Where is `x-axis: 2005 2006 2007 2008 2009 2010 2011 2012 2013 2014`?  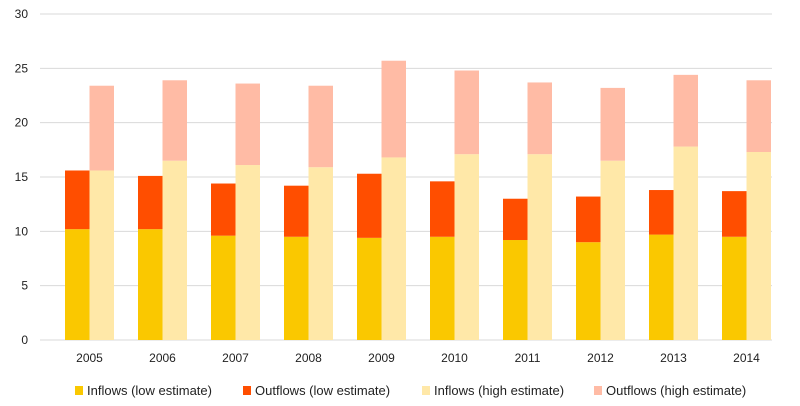 x-axis: 2005 2006 2007 2008 2009 2010 2011 2012 2013 2014 is located at coordinates (418, 358).